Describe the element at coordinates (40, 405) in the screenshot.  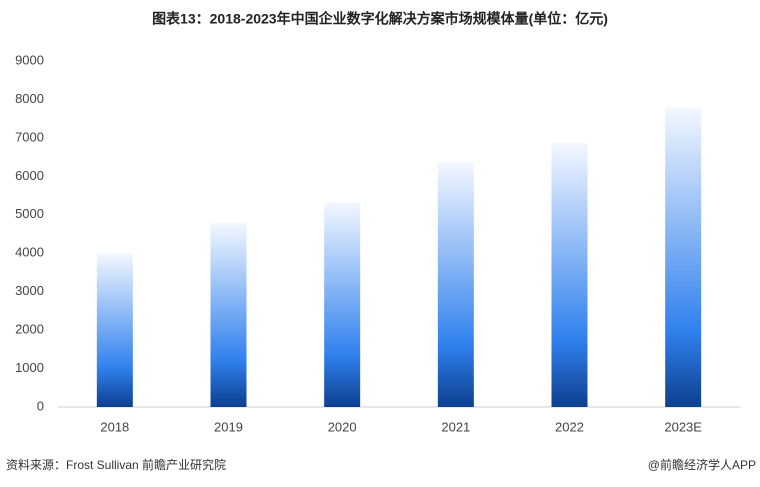
I see `y-tick-label: 0` at that location.